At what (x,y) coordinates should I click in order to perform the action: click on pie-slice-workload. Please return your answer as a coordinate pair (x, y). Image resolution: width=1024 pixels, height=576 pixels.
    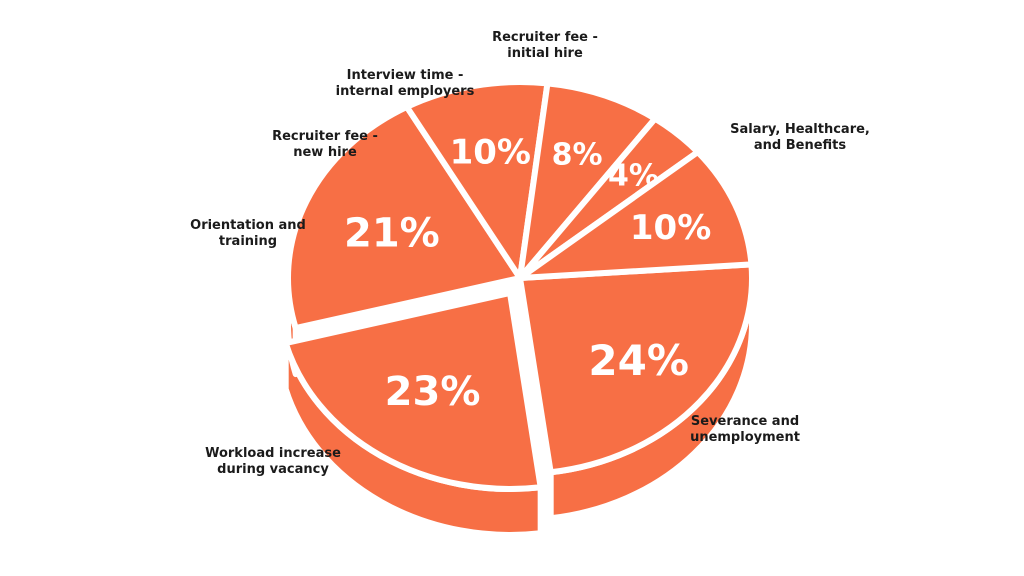
    Looking at the image, I should click on (404, 217).